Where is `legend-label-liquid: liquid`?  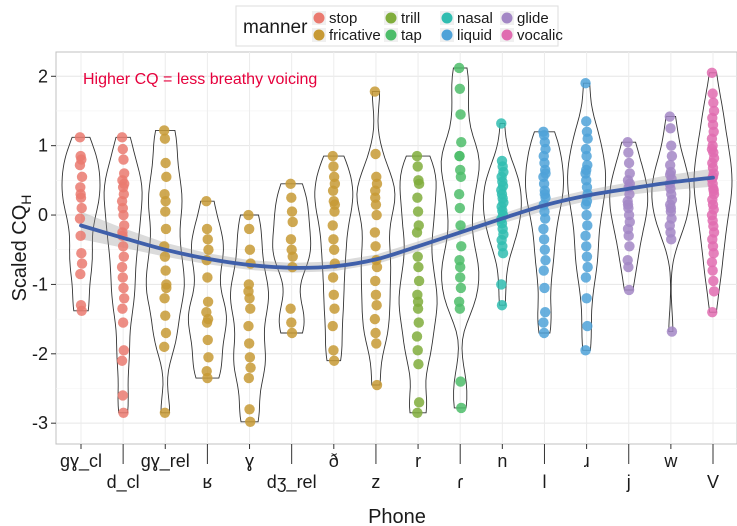
legend-label-liquid: liquid is located at coordinates (474, 35).